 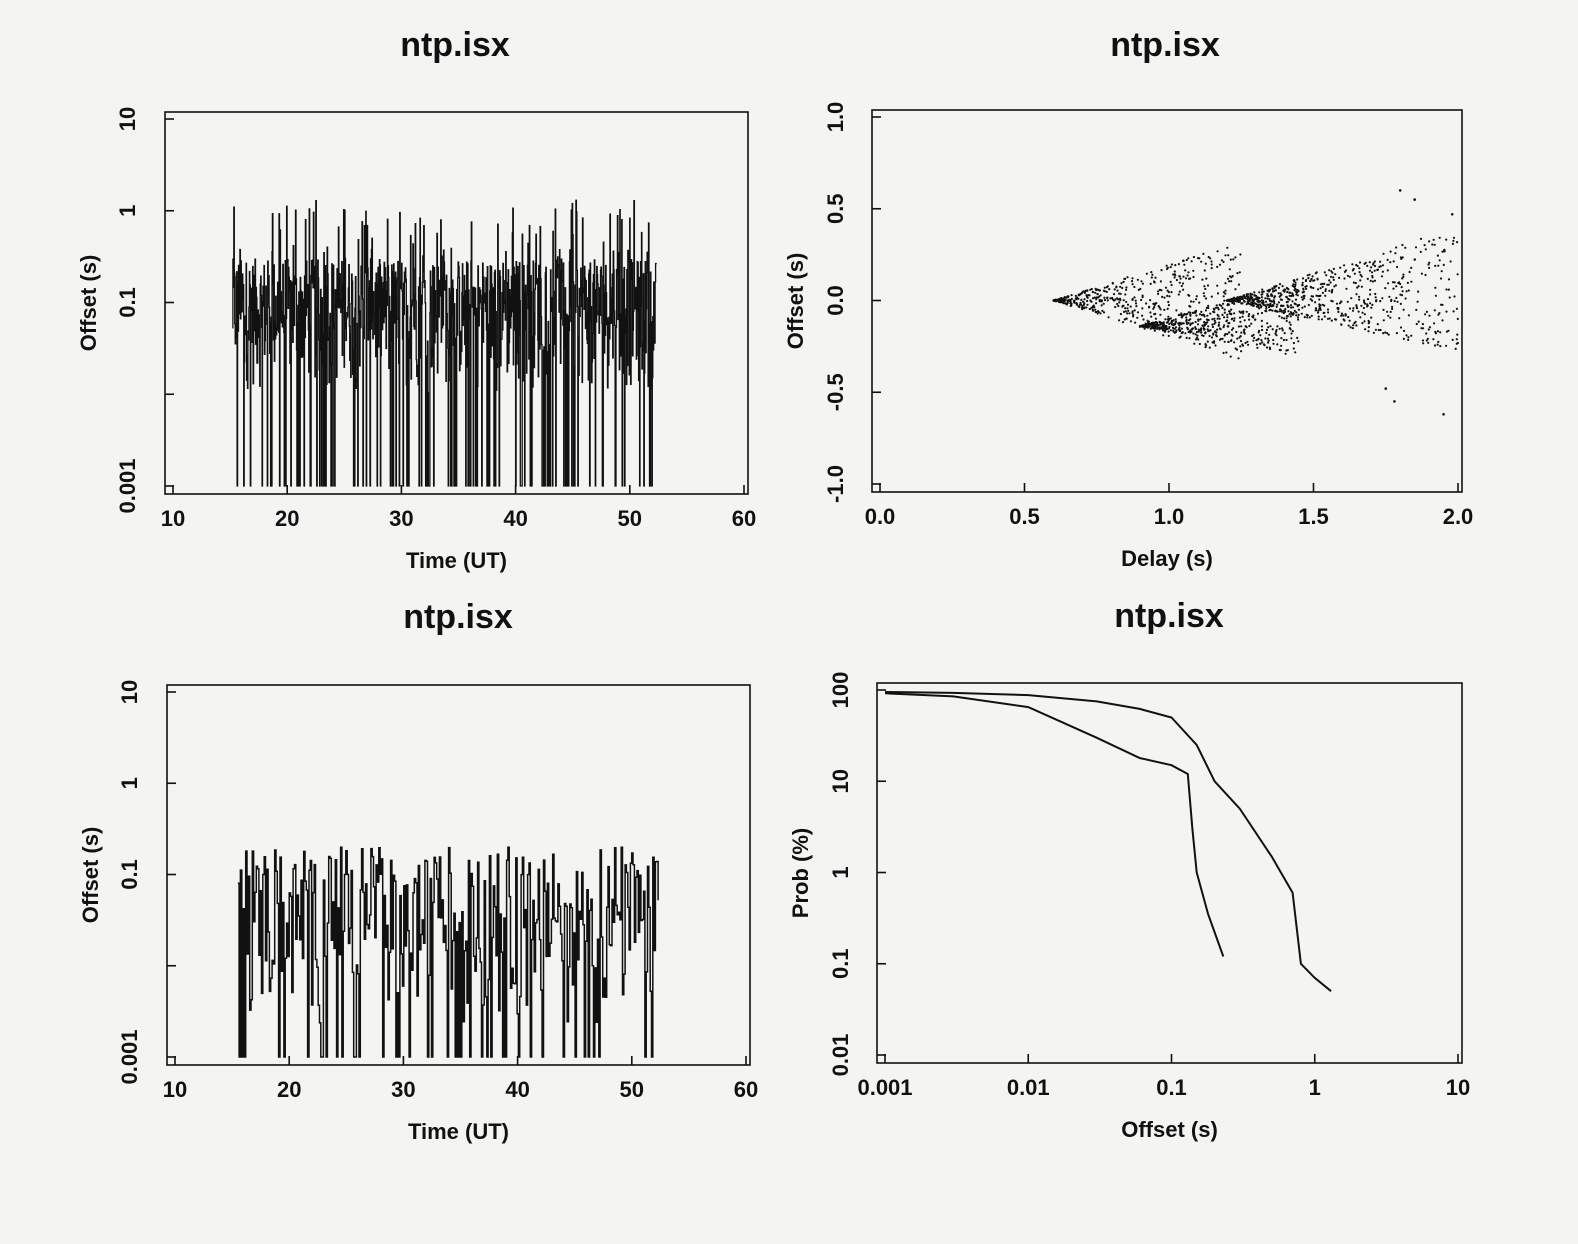 What do you see at coordinates (458, 1131) in the screenshot?
I see `x-axis-label: Time (UT)` at bounding box center [458, 1131].